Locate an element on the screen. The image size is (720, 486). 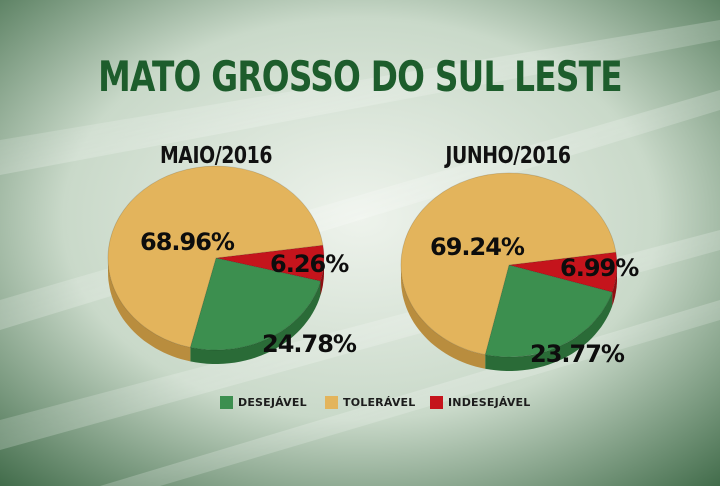
pie-side-junho is located at coordinates (509, 318).